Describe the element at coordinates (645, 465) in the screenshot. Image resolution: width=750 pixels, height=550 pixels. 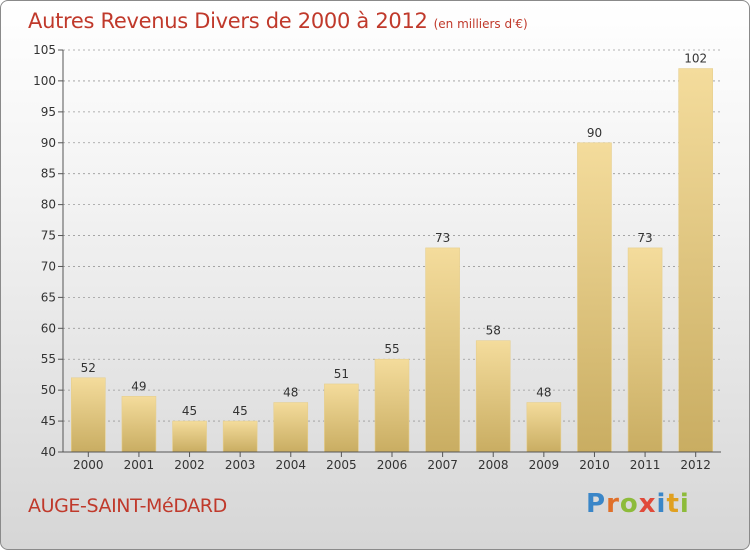
I see `x-tick-label: 2011` at that location.